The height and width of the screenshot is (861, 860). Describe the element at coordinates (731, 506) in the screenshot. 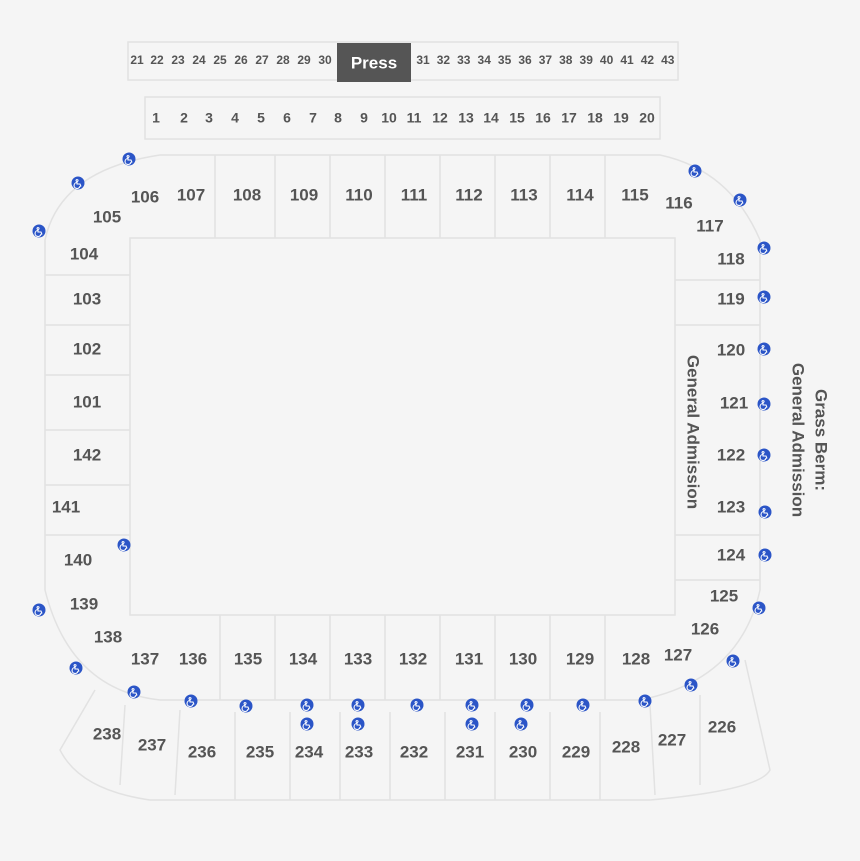

I see `section: 123` at that location.